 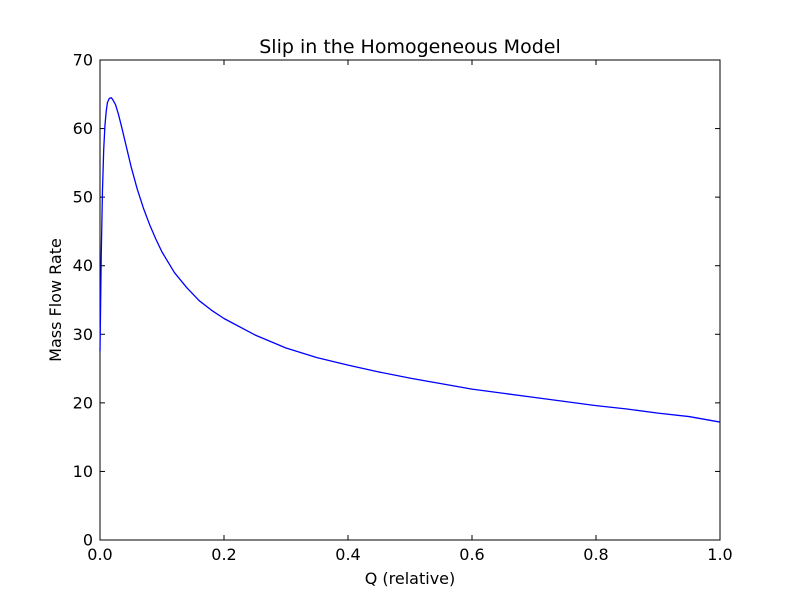 What do you see at coordinates (223, 554) in the screenshot?
I see `x-tick-label: 0.2` at bounding box center [223, 554].